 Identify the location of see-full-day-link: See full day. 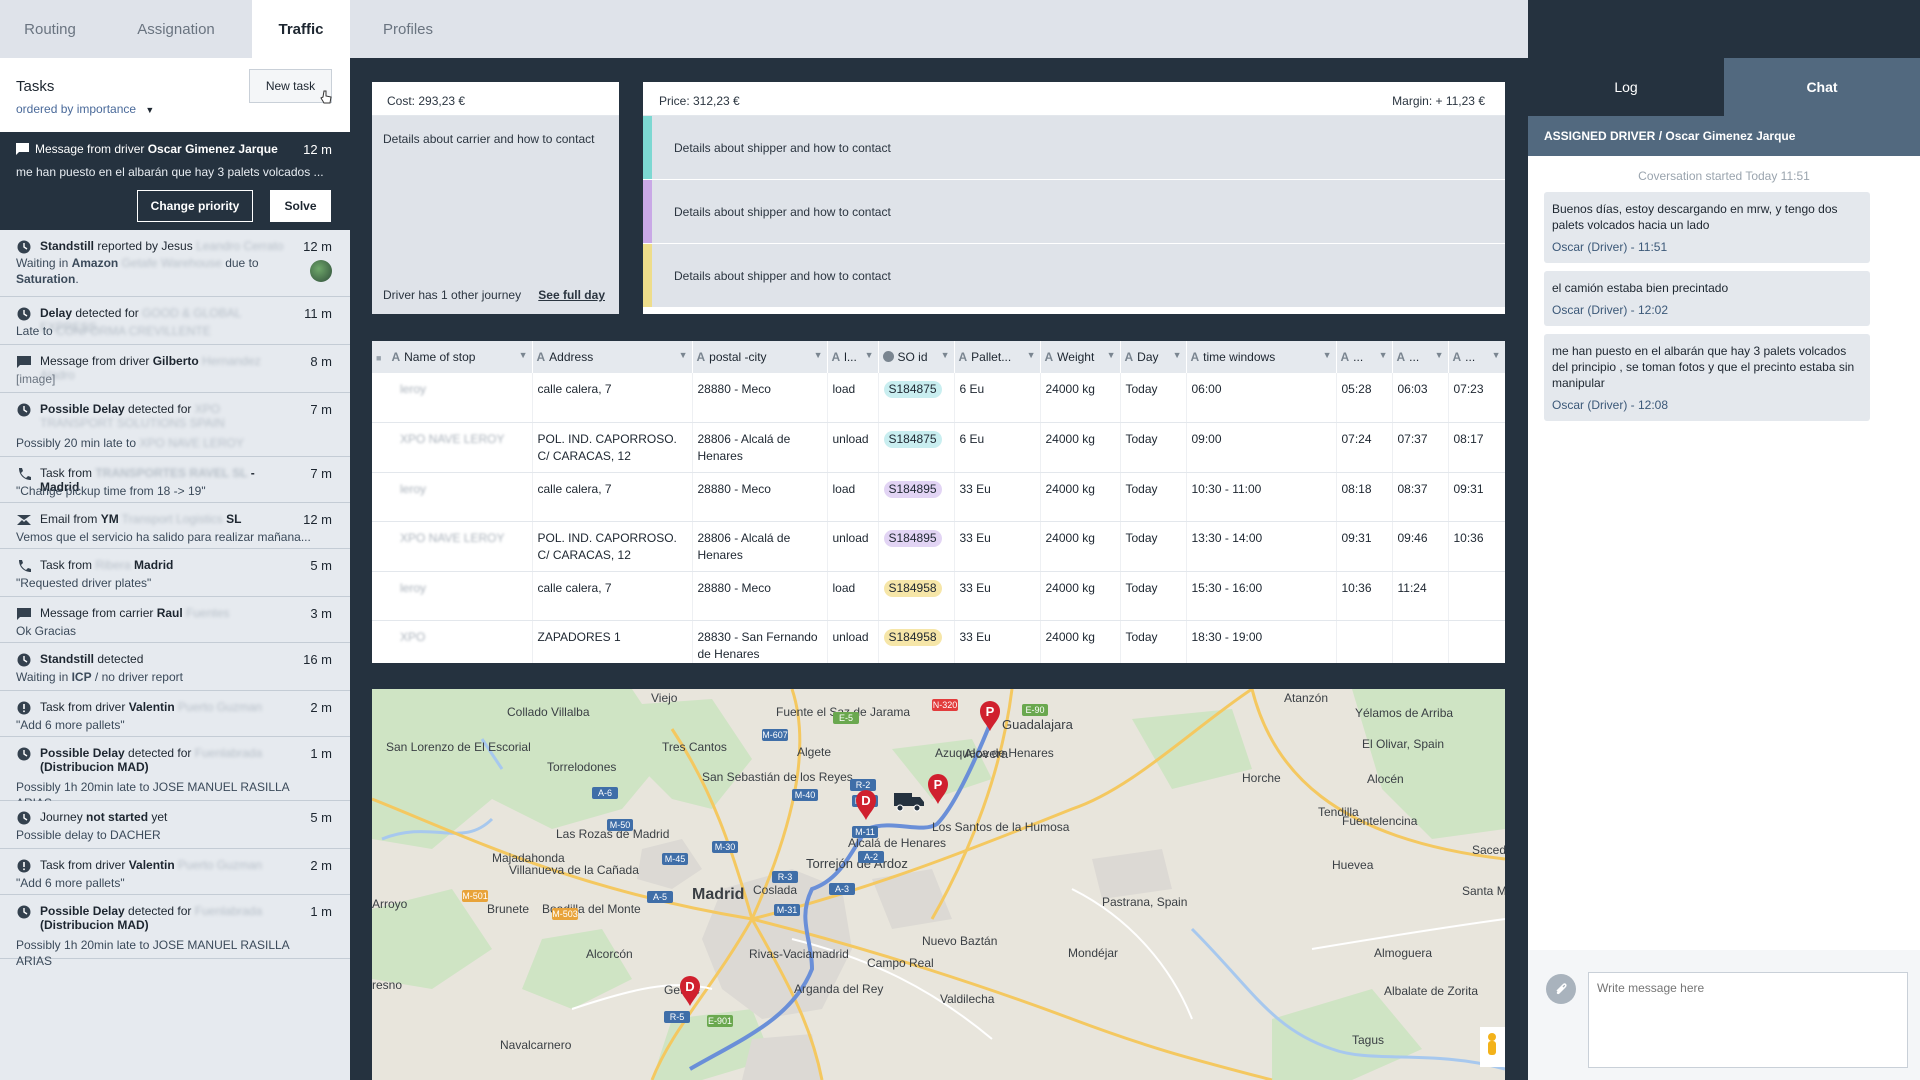
(571, 295).